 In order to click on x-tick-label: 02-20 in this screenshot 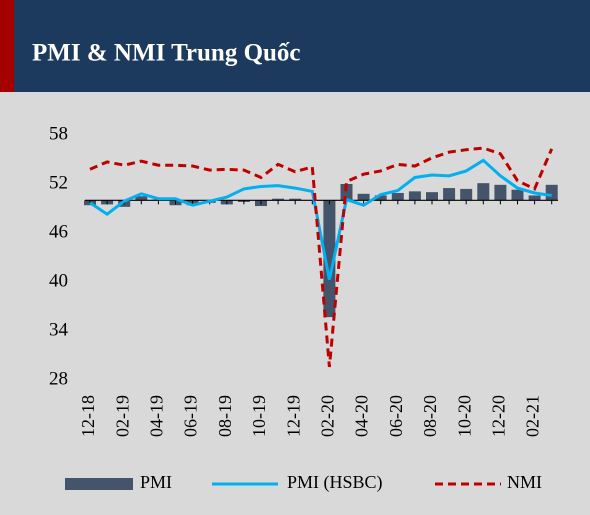, I will do `click(328, 416)`.